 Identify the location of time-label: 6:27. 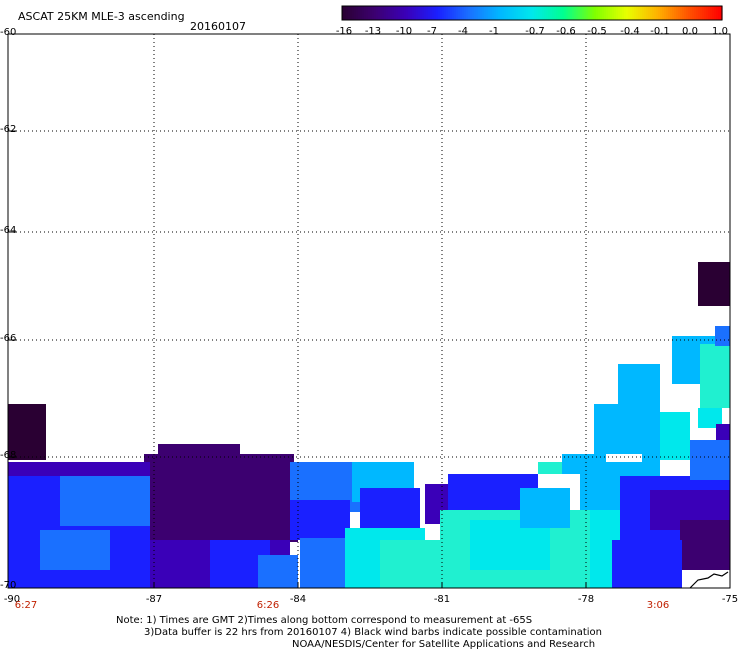
(26, 605).